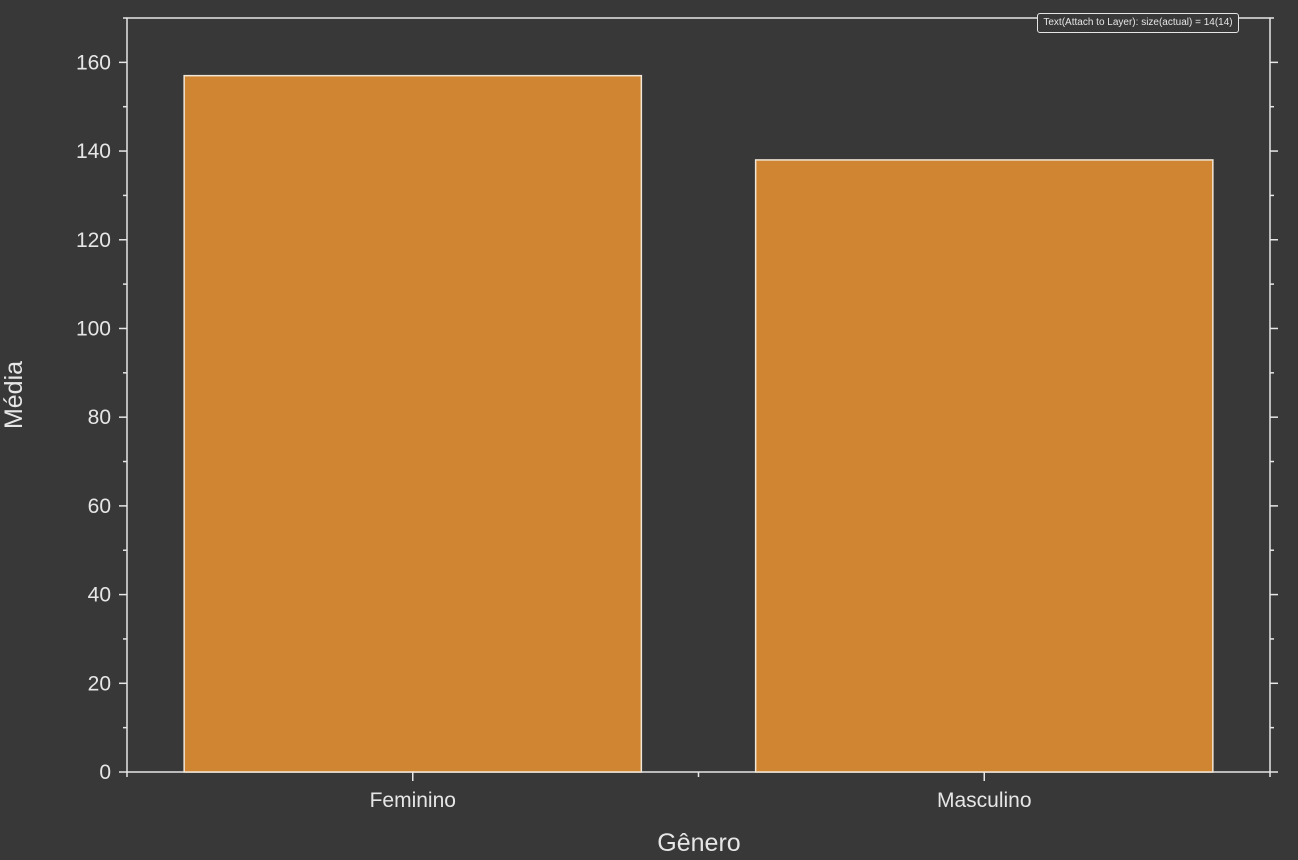  Describe the element at coordinates (99, 417) in the screenshot. I see `y-tick-label: 80` at that location.